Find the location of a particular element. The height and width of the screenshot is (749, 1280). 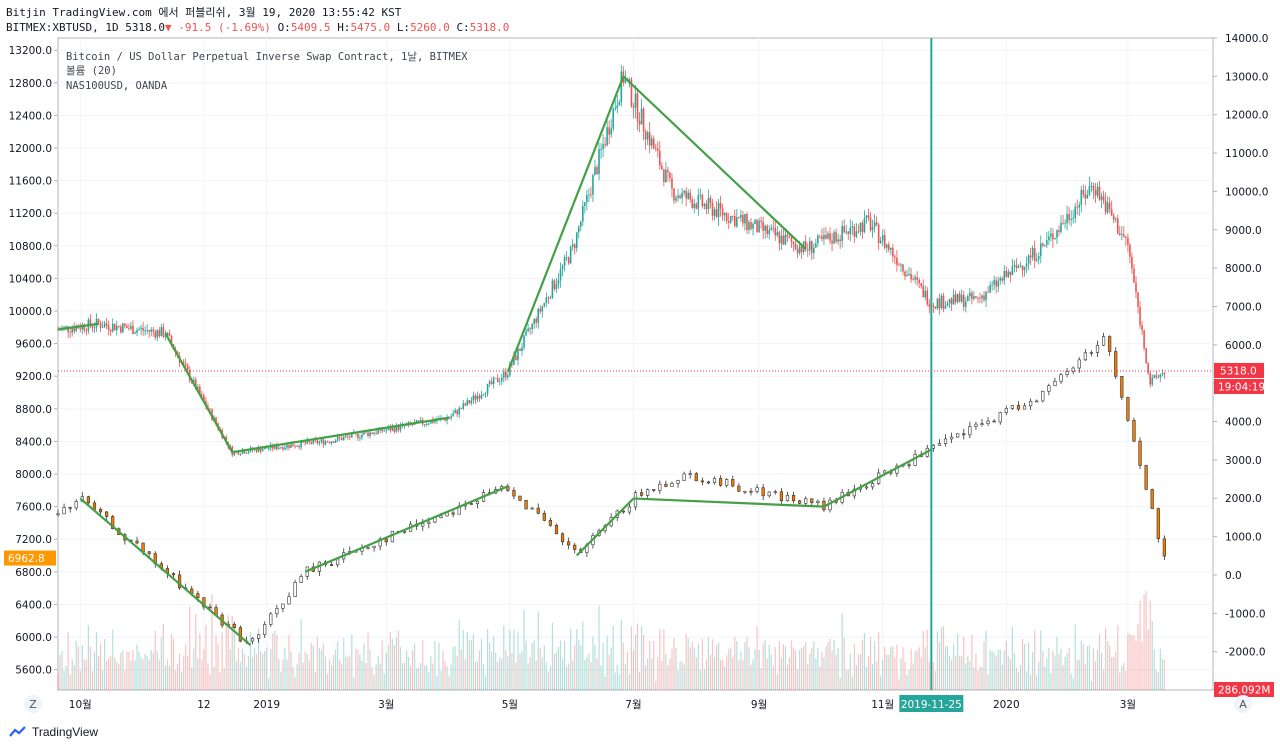

low-label: L: is located at coordinates (403, 27).